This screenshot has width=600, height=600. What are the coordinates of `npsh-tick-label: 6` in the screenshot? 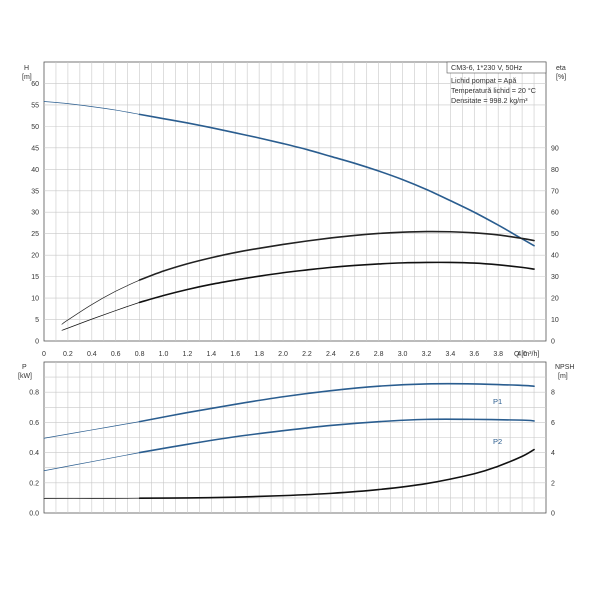 It's located at (553, 423).